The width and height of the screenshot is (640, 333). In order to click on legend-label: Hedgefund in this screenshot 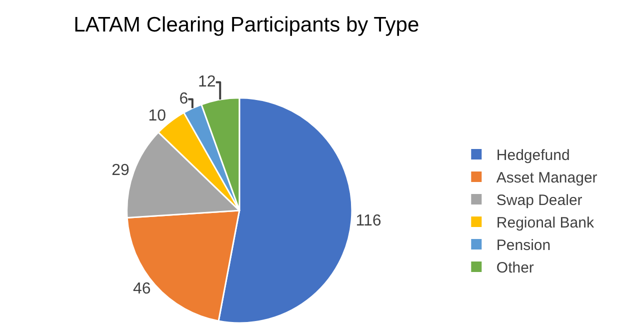, I will do `click(533, 155)`.